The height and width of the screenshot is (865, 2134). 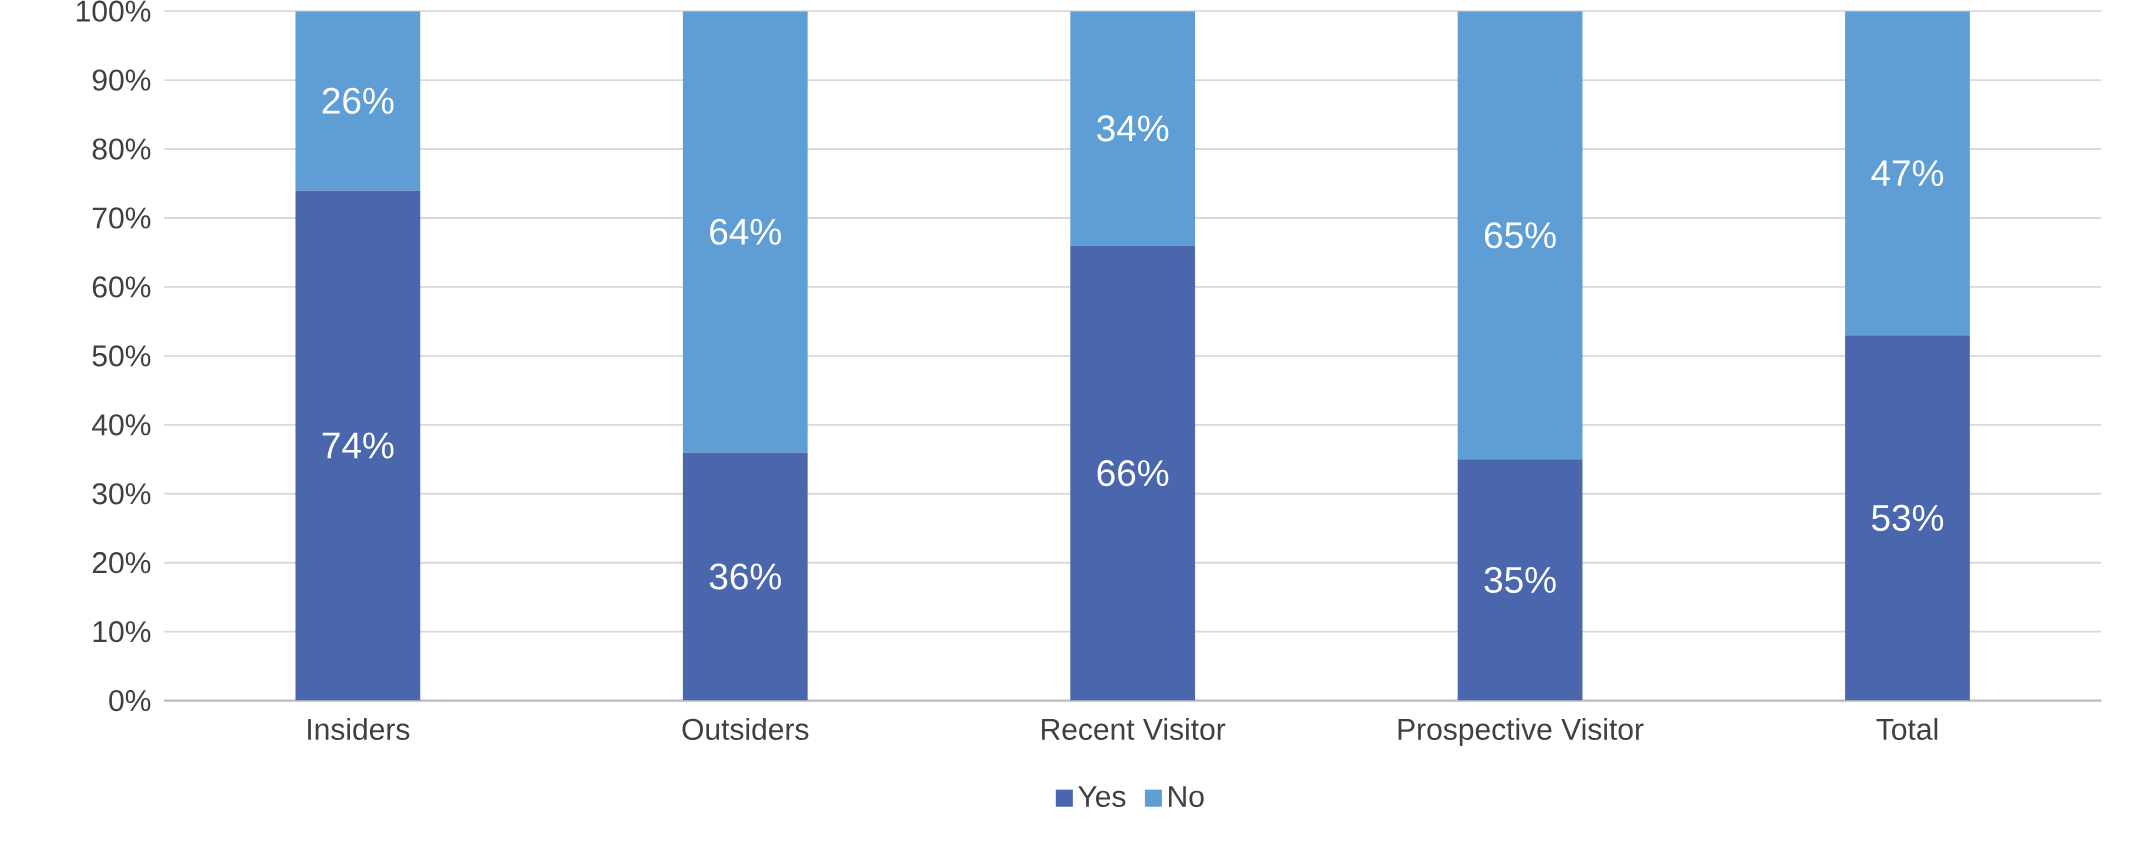 I want to click on y-tick-label: 60%, so click(x=121, y=287).